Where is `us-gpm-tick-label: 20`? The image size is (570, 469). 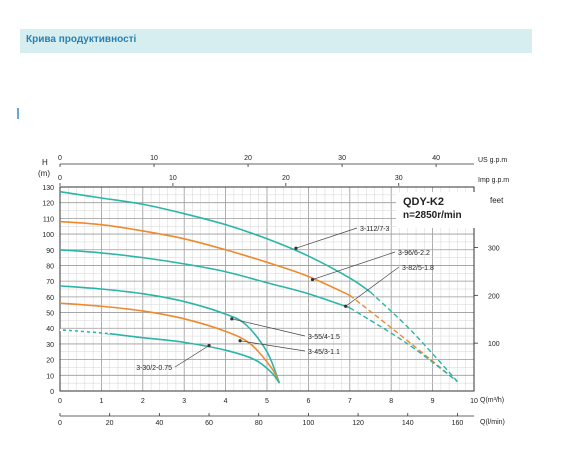 us-gpm-tick-label: 20 is located at coordinates (248, 158).